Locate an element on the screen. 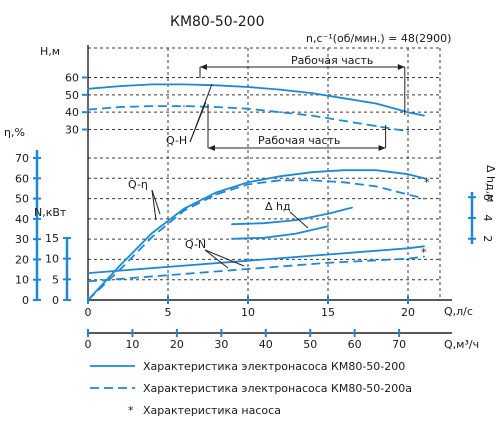 The height and width of the screenshot is (430, 500). legend-entry-star: Характеристика насоса is located at coordinates (212, 410).